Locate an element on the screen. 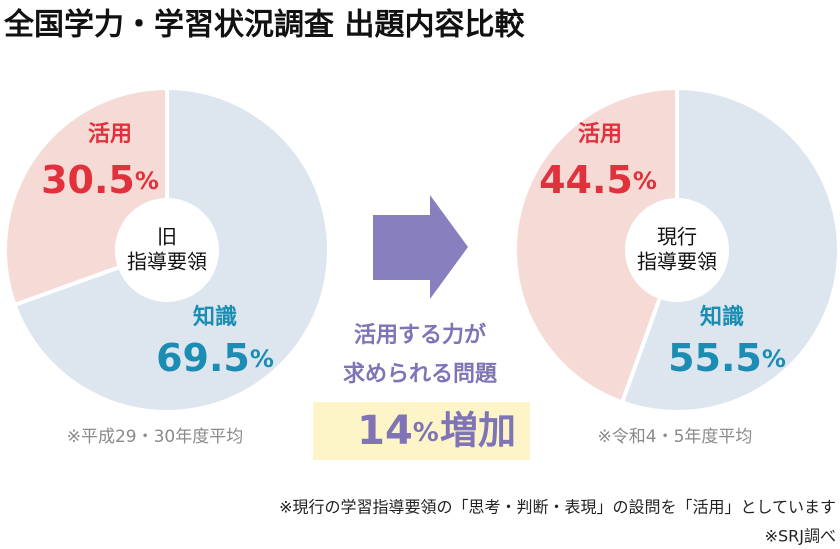 The height and width of the screenshot is (549, 840). value-label: 69.5% is located at coordinates (215, 358).